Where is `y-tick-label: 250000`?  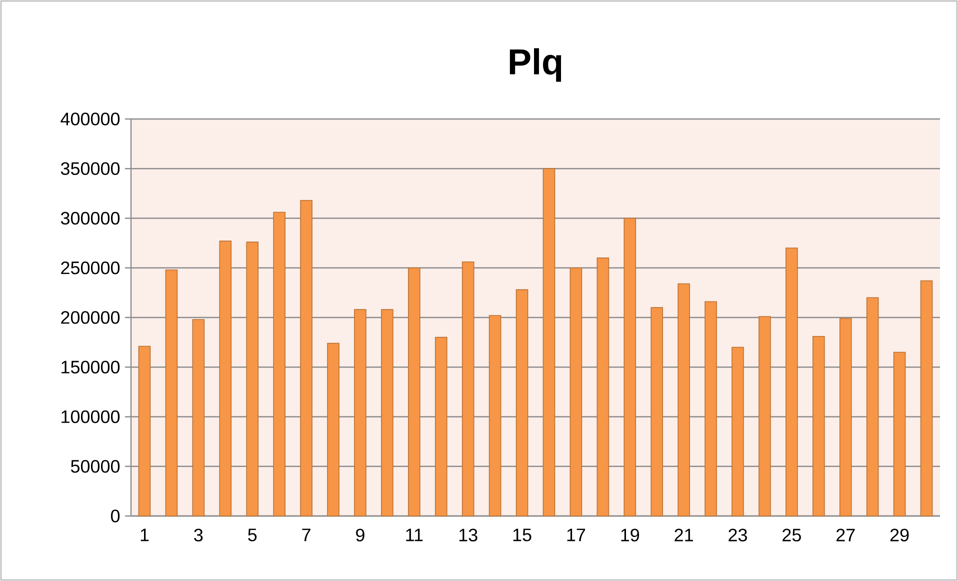 y-tick-label: 250000 is located at coordinates (90, 267).